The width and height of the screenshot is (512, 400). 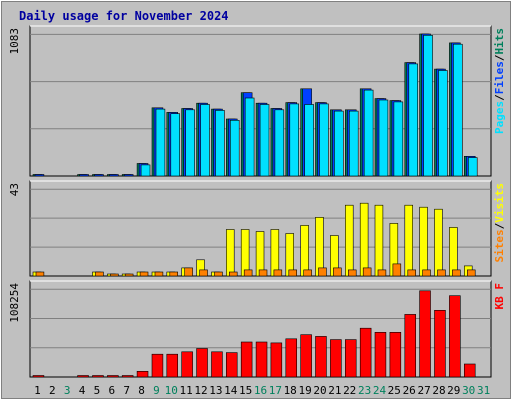 I want to click on legend: Pages/Files/Hits, so click(x=499, y=81).